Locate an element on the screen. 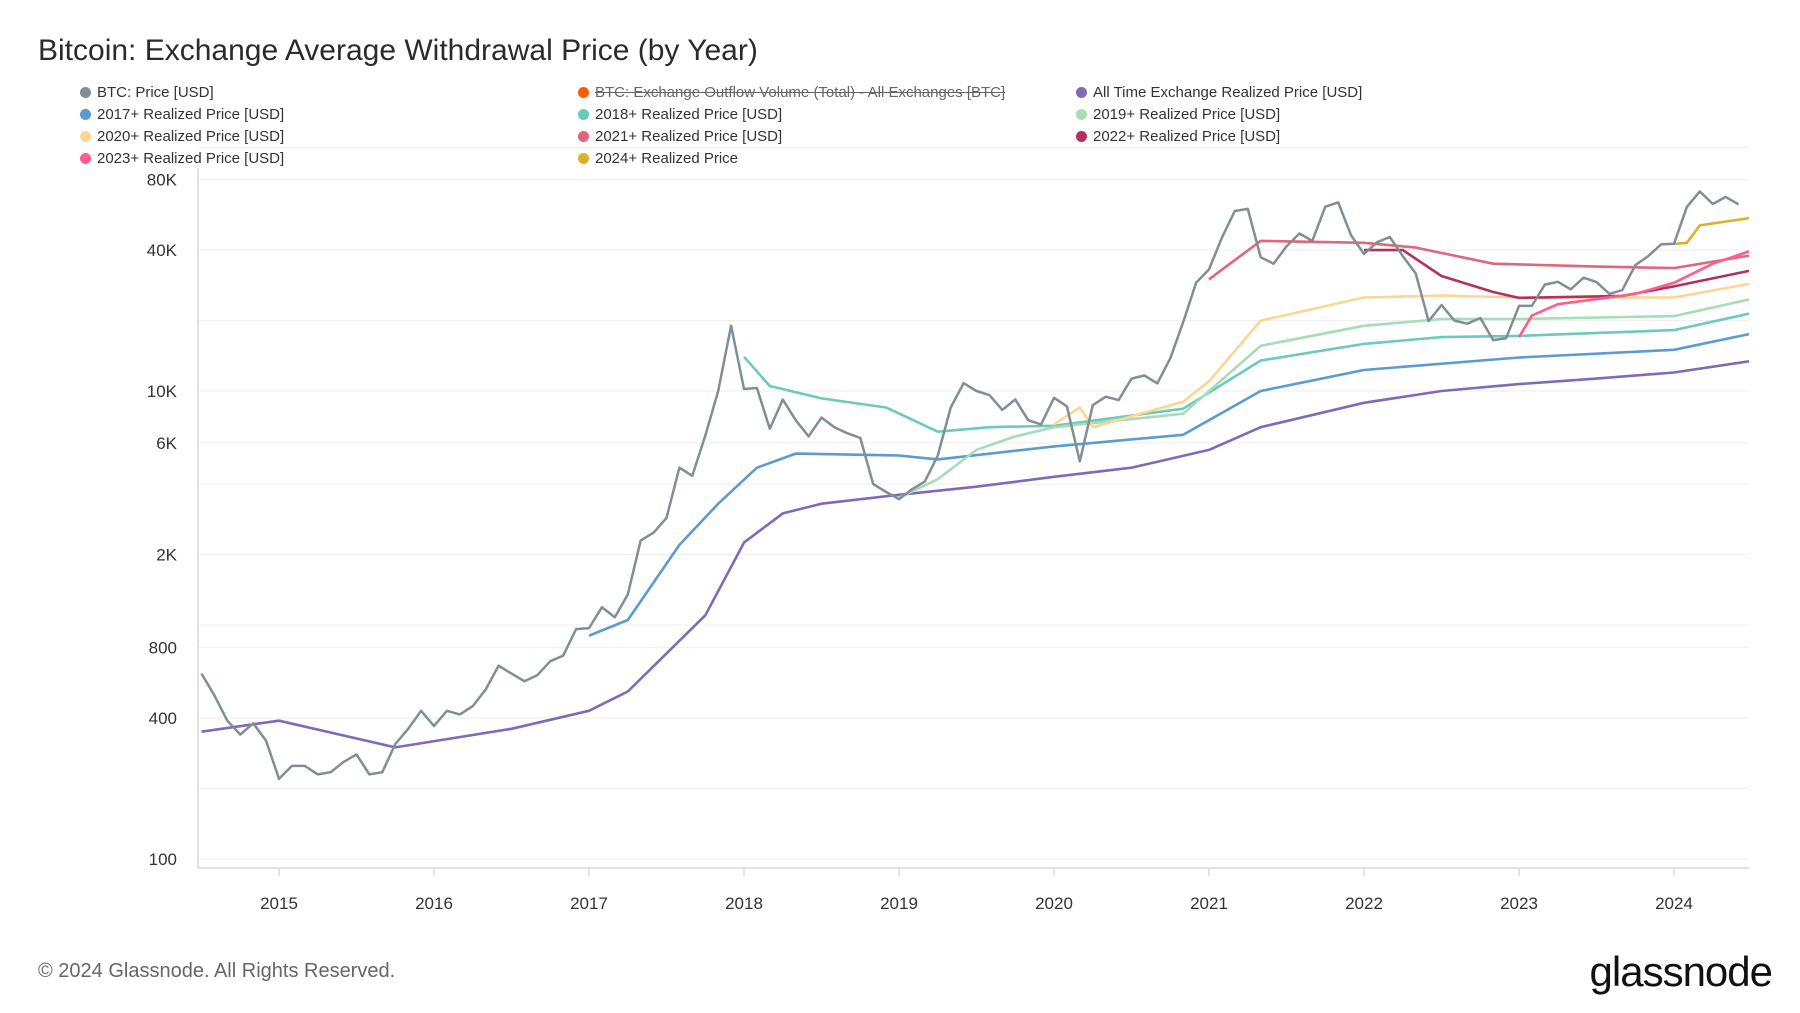 Image resolution: width=1800 pixels, height=1013 pixels. y-tick-label: 400 is located at coordinates (163, 718).